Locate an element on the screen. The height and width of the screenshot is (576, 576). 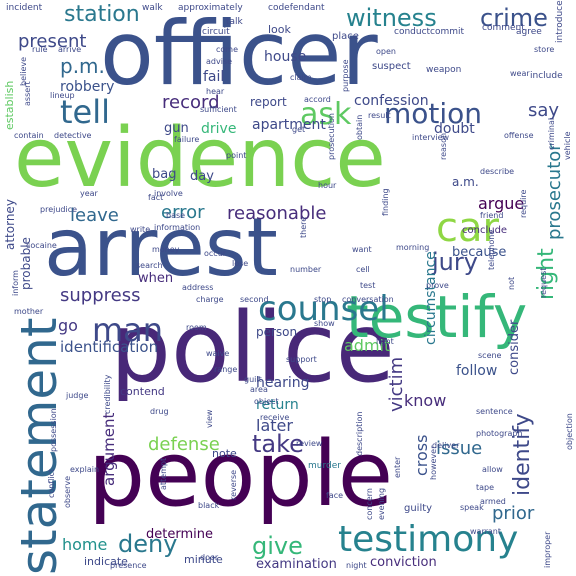
word-come: come is located at coordinates (227, 49).